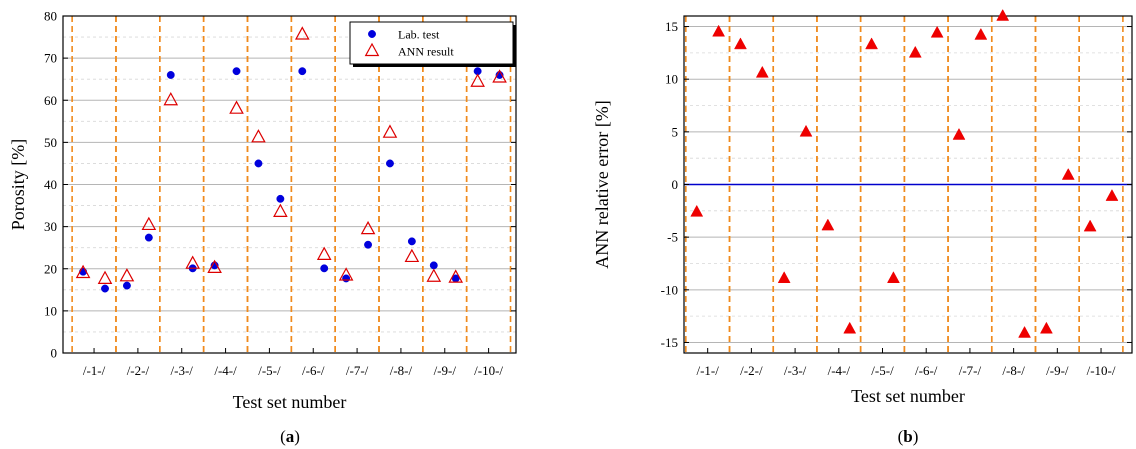  What do you see at coordinates (50, 142) in the screenshot?
I see `y-tick-label: 50` at bounding box center [50, 142].